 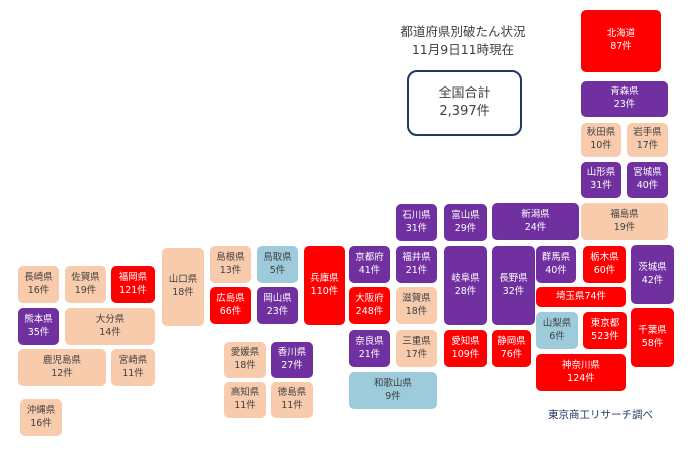 I want to click on pref-name: 山梨県, so click(x=557, y=323).